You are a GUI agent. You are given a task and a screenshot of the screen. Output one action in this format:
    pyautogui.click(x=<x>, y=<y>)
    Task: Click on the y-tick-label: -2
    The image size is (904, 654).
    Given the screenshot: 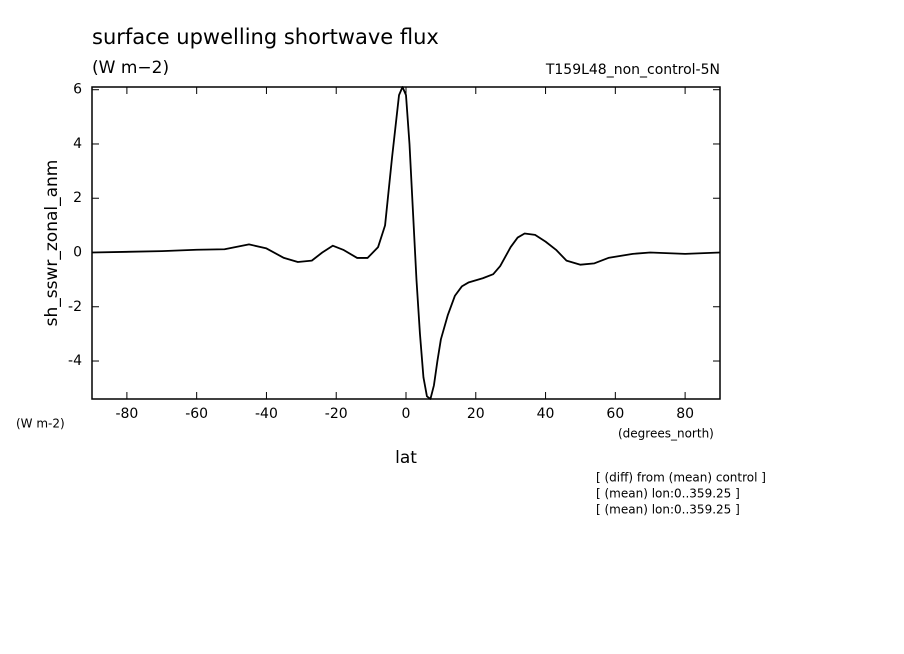 What is the action you would take?
    pyautogui.click(x=75, y=307)
    